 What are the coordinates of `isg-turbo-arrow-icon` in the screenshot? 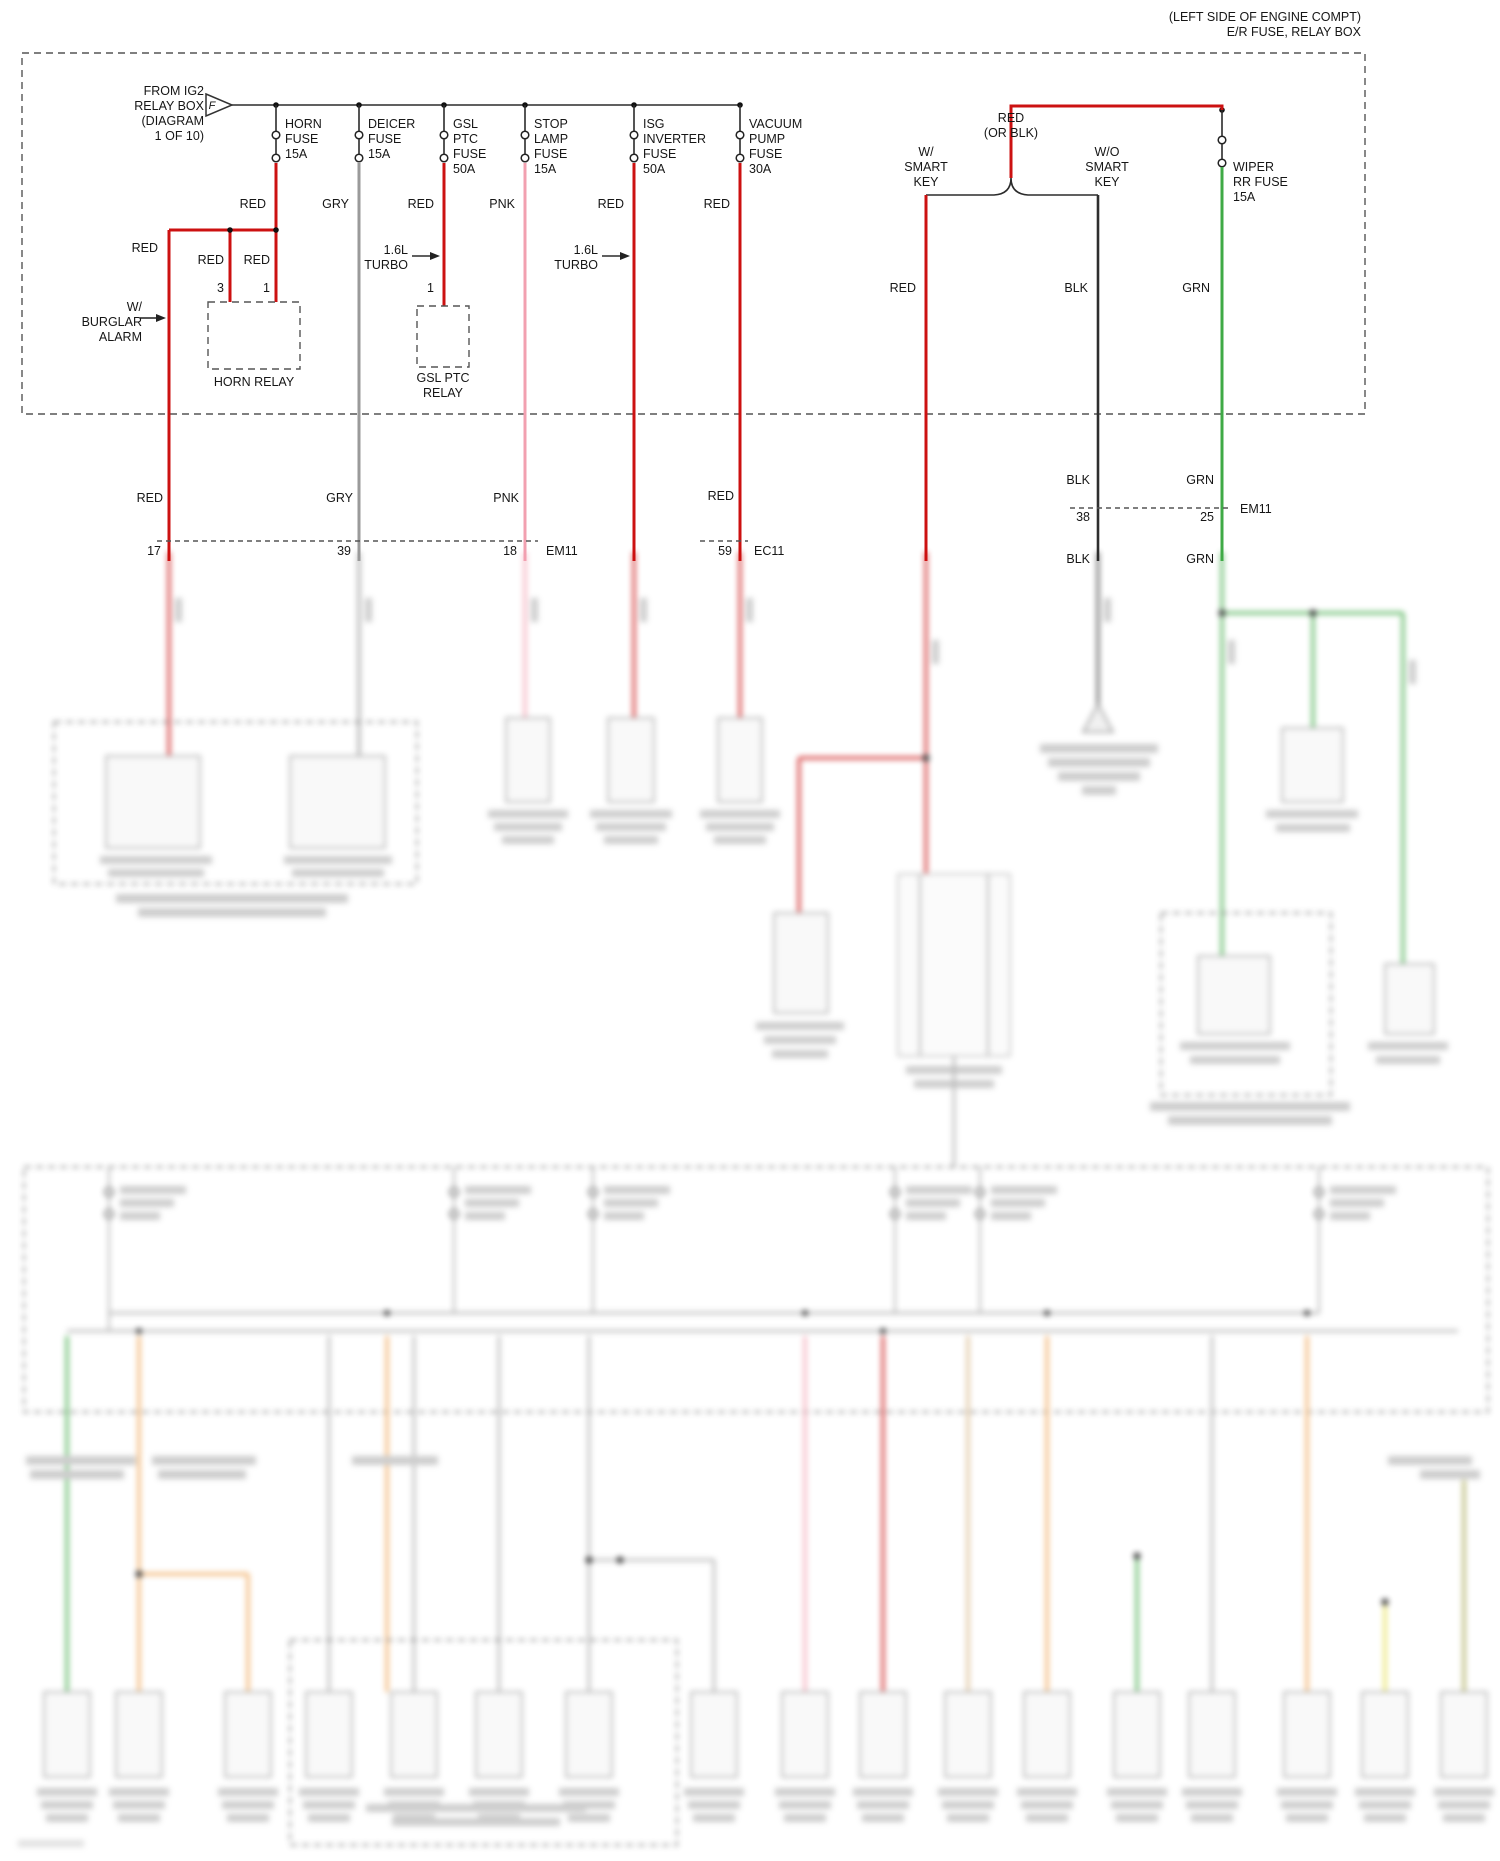 It's located at (625, 256).